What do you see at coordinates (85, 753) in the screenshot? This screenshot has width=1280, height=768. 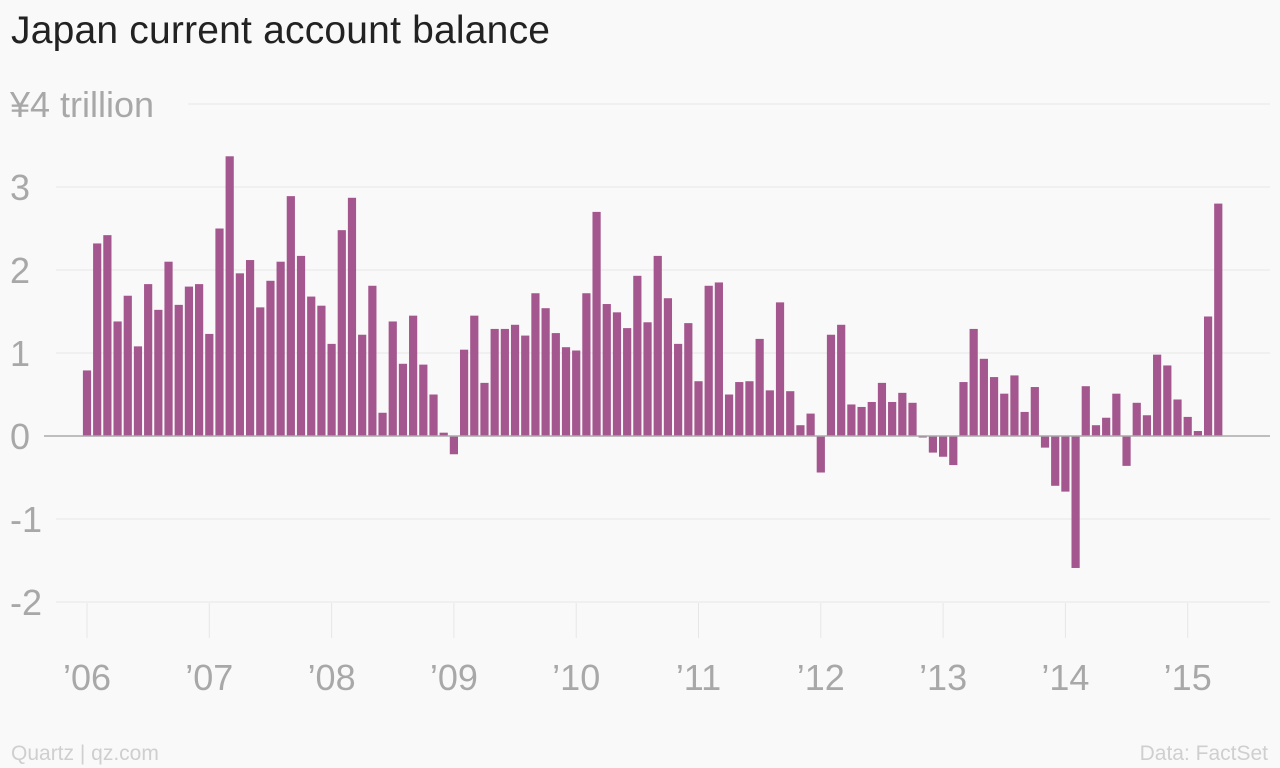 I see `footer-source-left: Quartz | qz.com` at bounding box center [85, 753].